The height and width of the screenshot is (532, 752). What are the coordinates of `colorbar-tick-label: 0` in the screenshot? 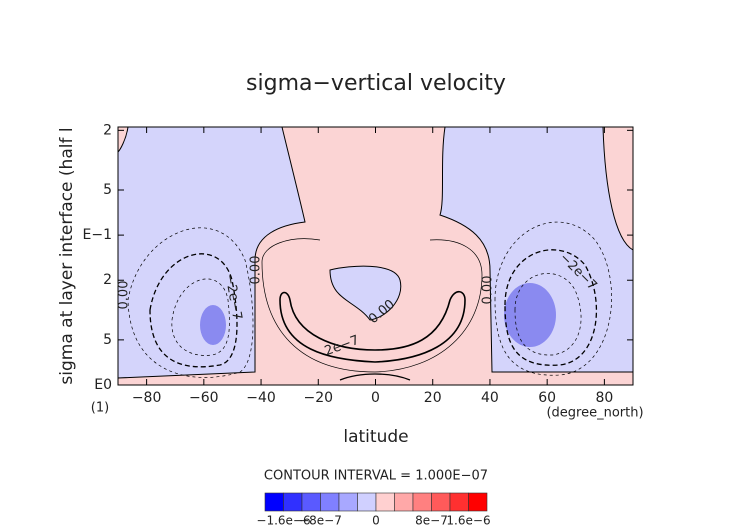 It's located at (376, 521).